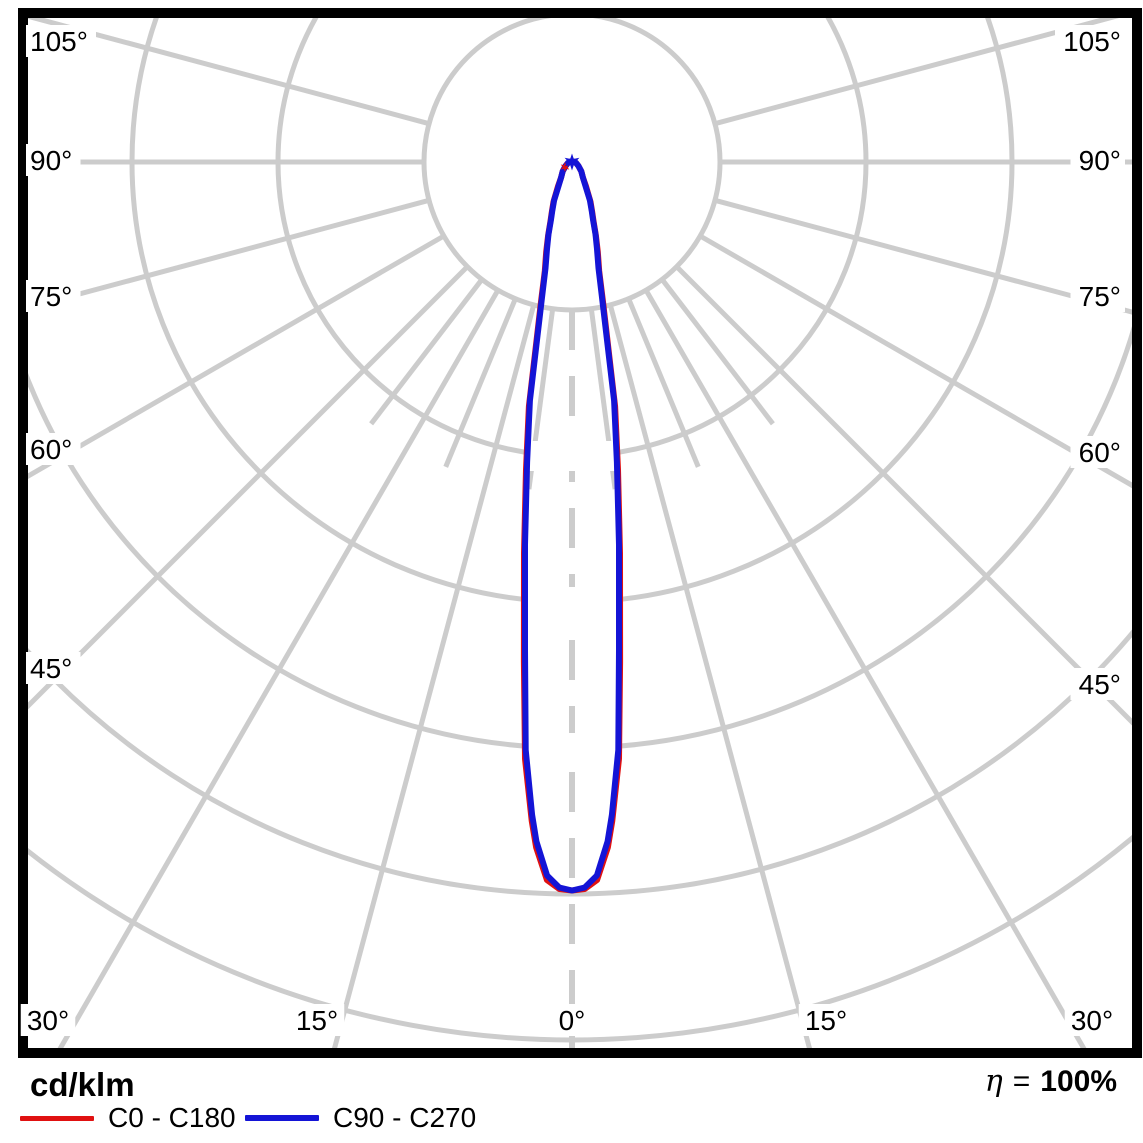 Image resolution: width=1143 pixels, height=1143 pixels. I want to click on angle-label-right: 105°, so click(1092, 41).